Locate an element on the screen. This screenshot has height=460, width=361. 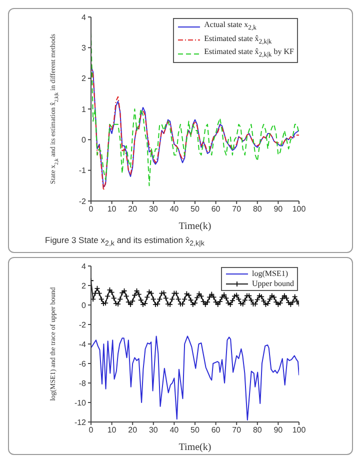
legend-label: Estimated state x̂$_{2,k|k}$ is located at coordinates (238, 41).